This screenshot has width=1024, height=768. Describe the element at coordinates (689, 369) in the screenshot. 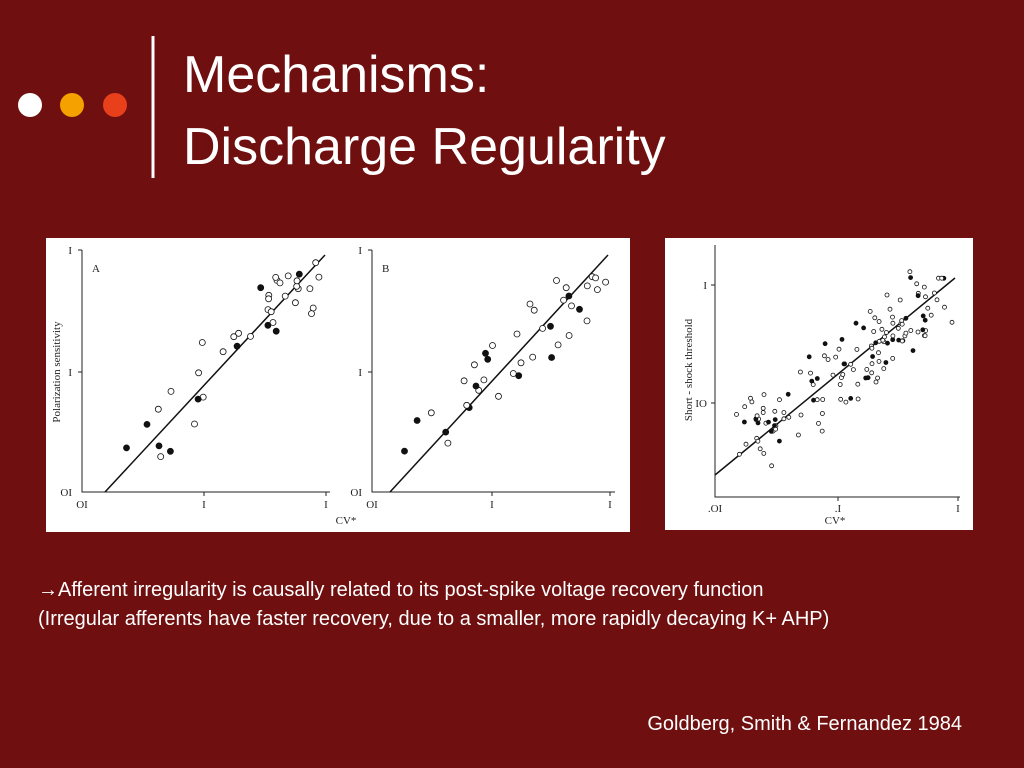

I see `y-axis-label: Short - shock threshold` at that location.